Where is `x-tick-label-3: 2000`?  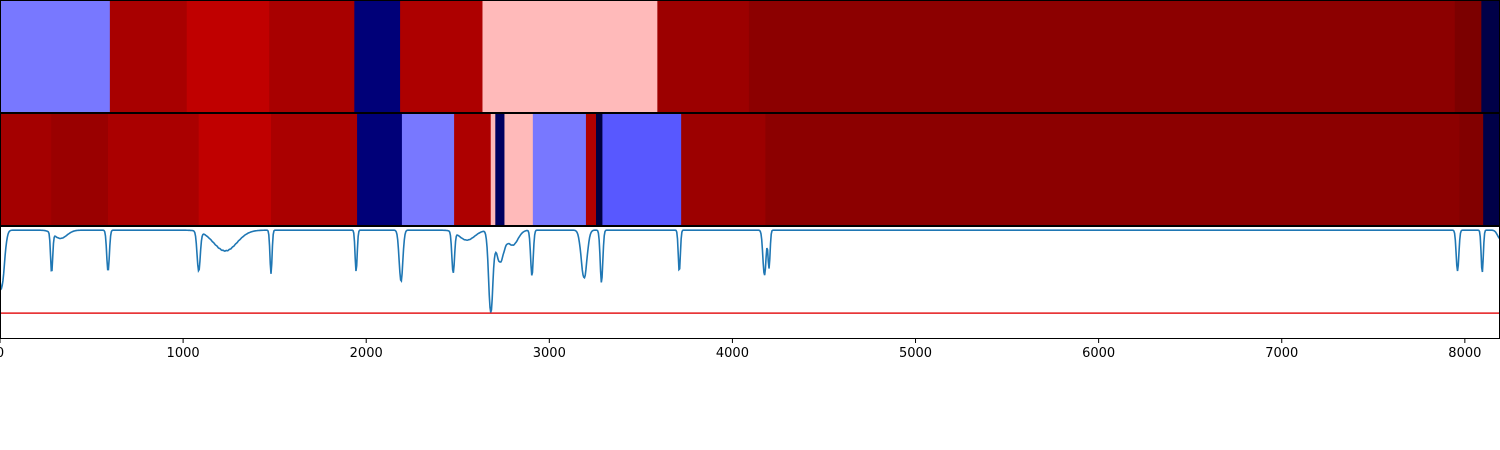
x-tick-label-3: 2000 is located at coordinates (366, 353).